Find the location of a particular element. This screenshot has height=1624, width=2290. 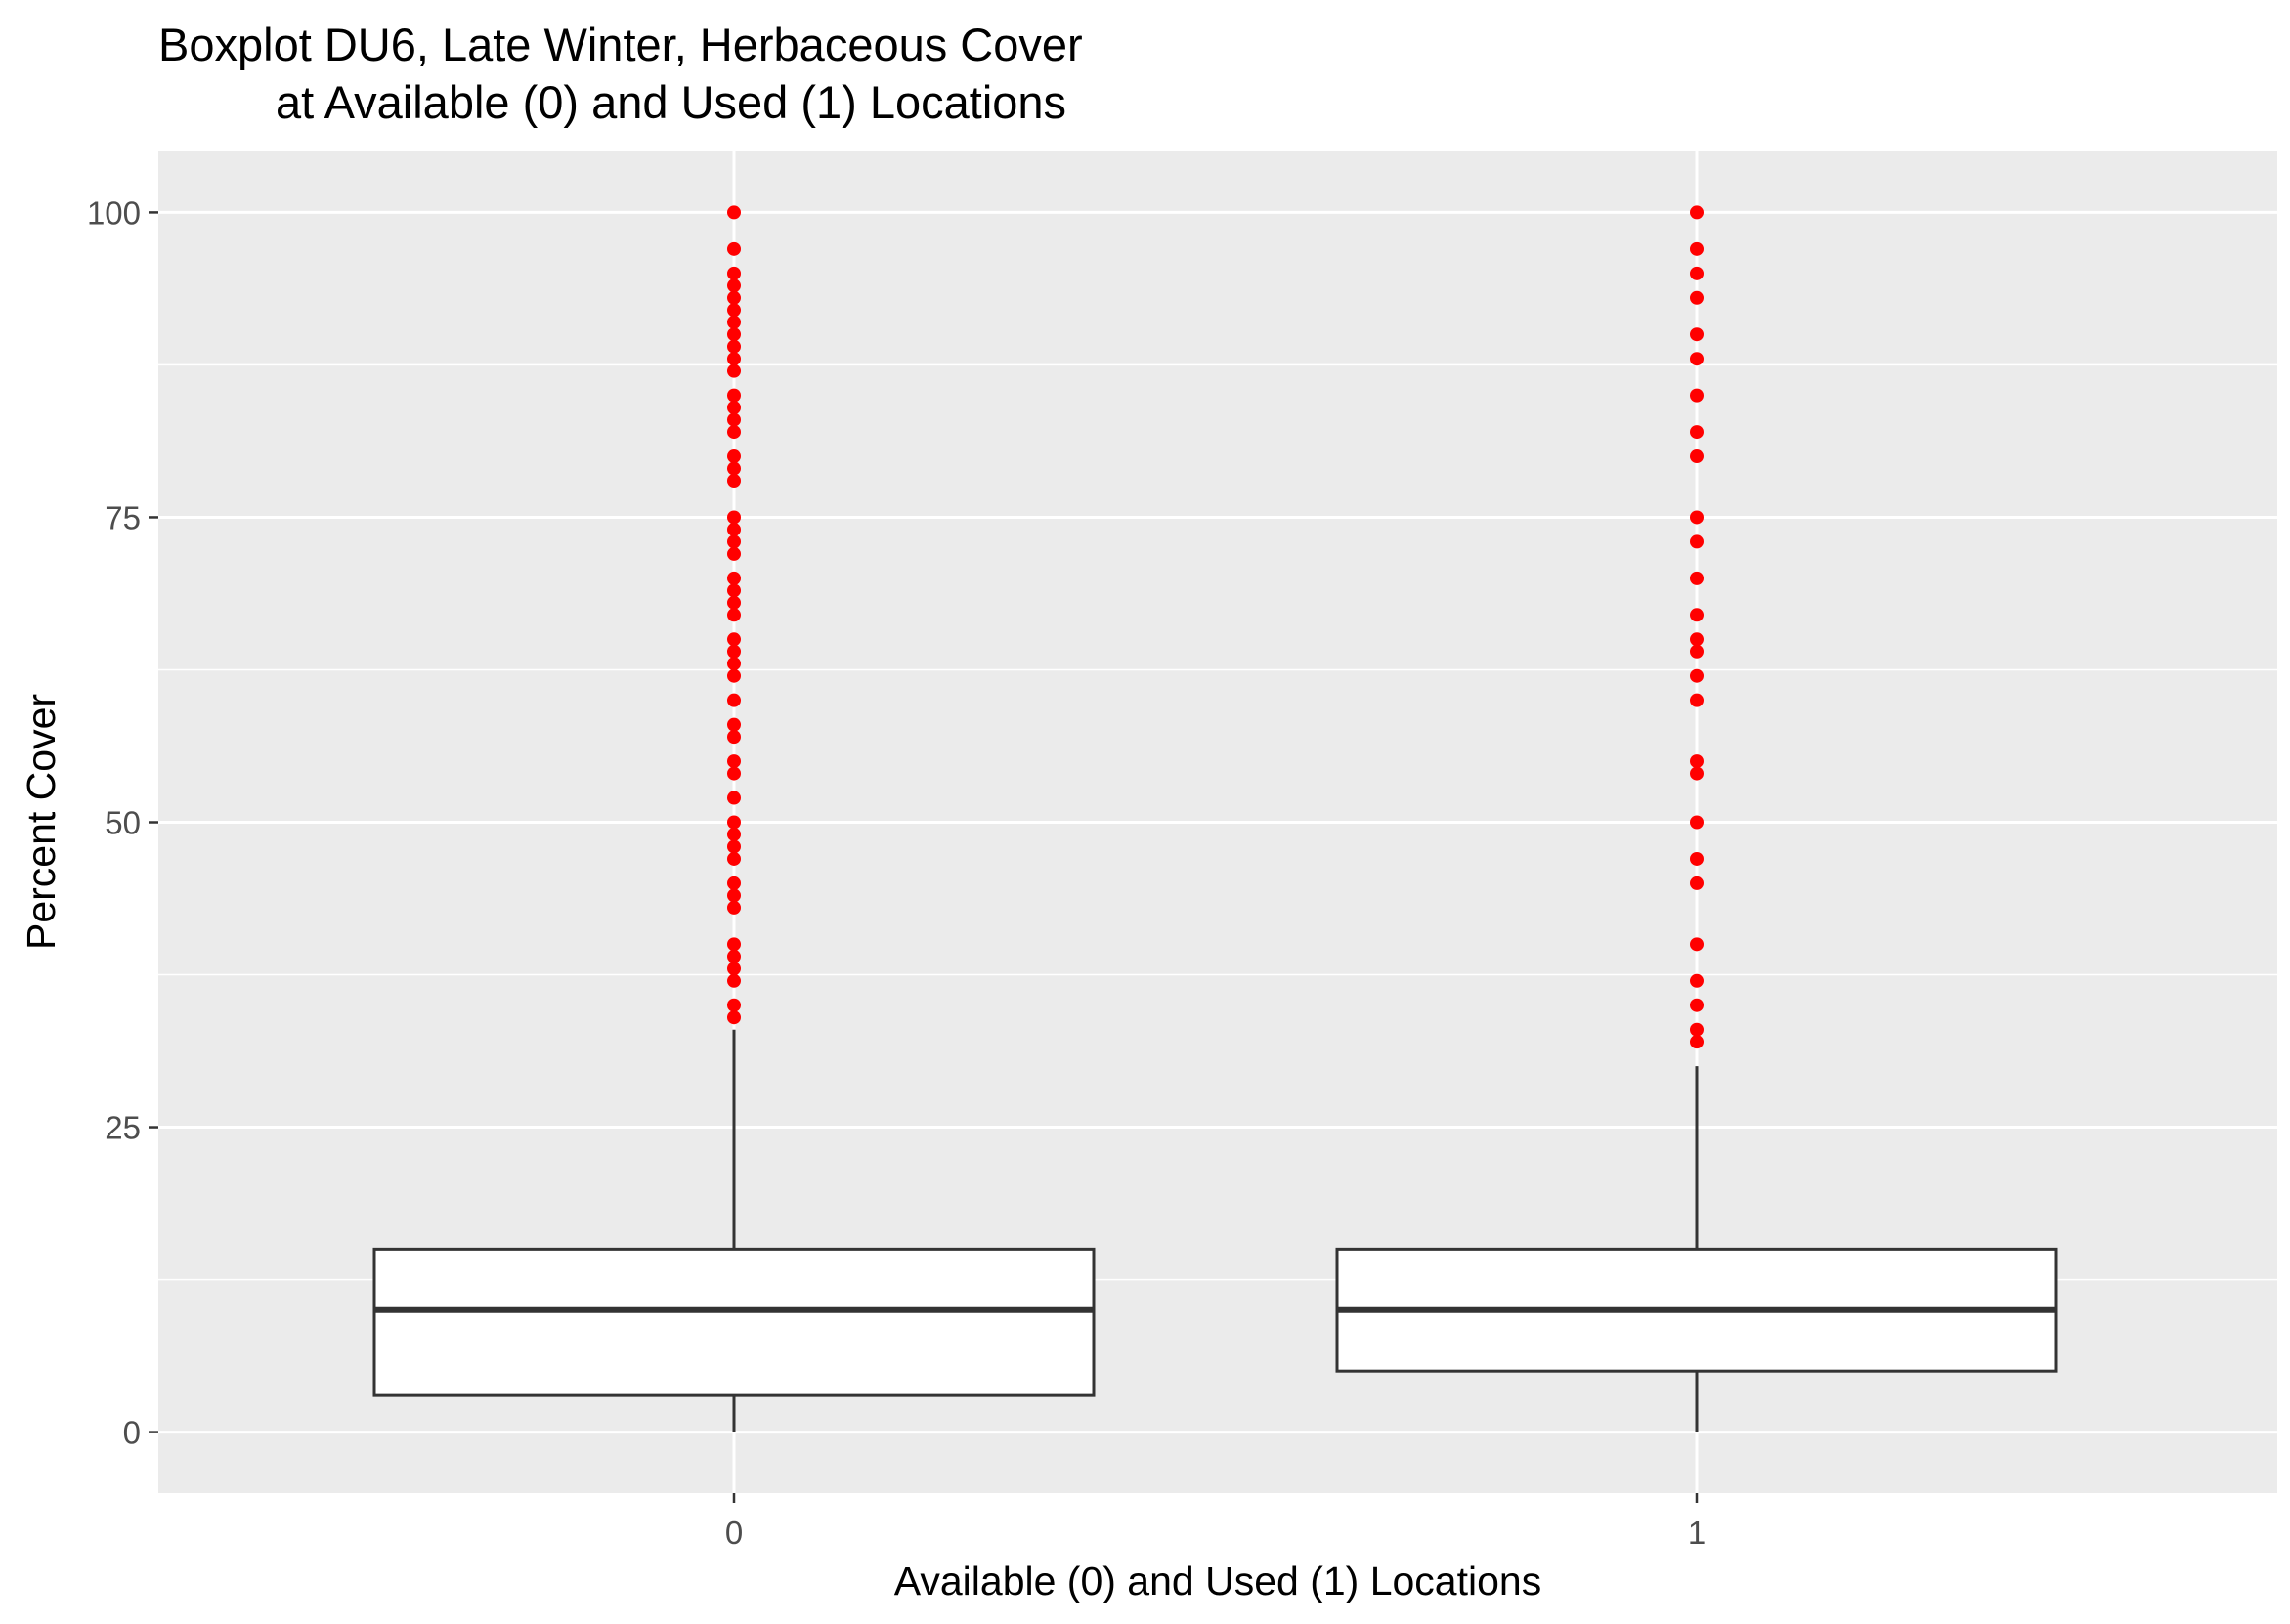

x-tick-label: 1 is located at coordinates (1697, 1533).